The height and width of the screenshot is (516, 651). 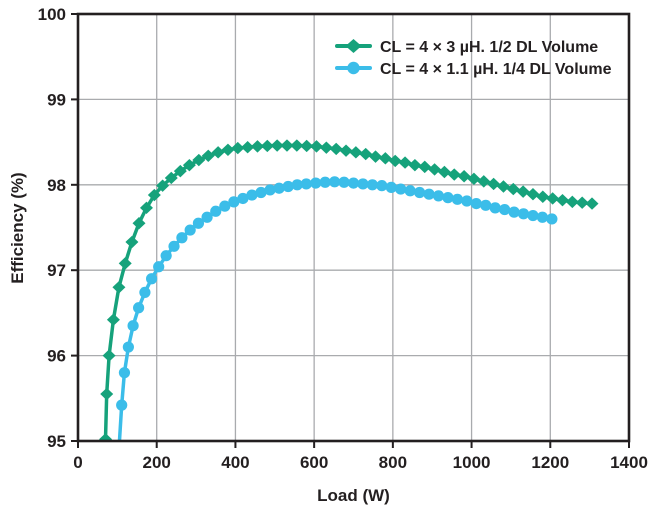 What do you see at coordinates (550, 462) in the screenshot?
I see `x-tick-label: 1200` at bounding box center [550, 462].